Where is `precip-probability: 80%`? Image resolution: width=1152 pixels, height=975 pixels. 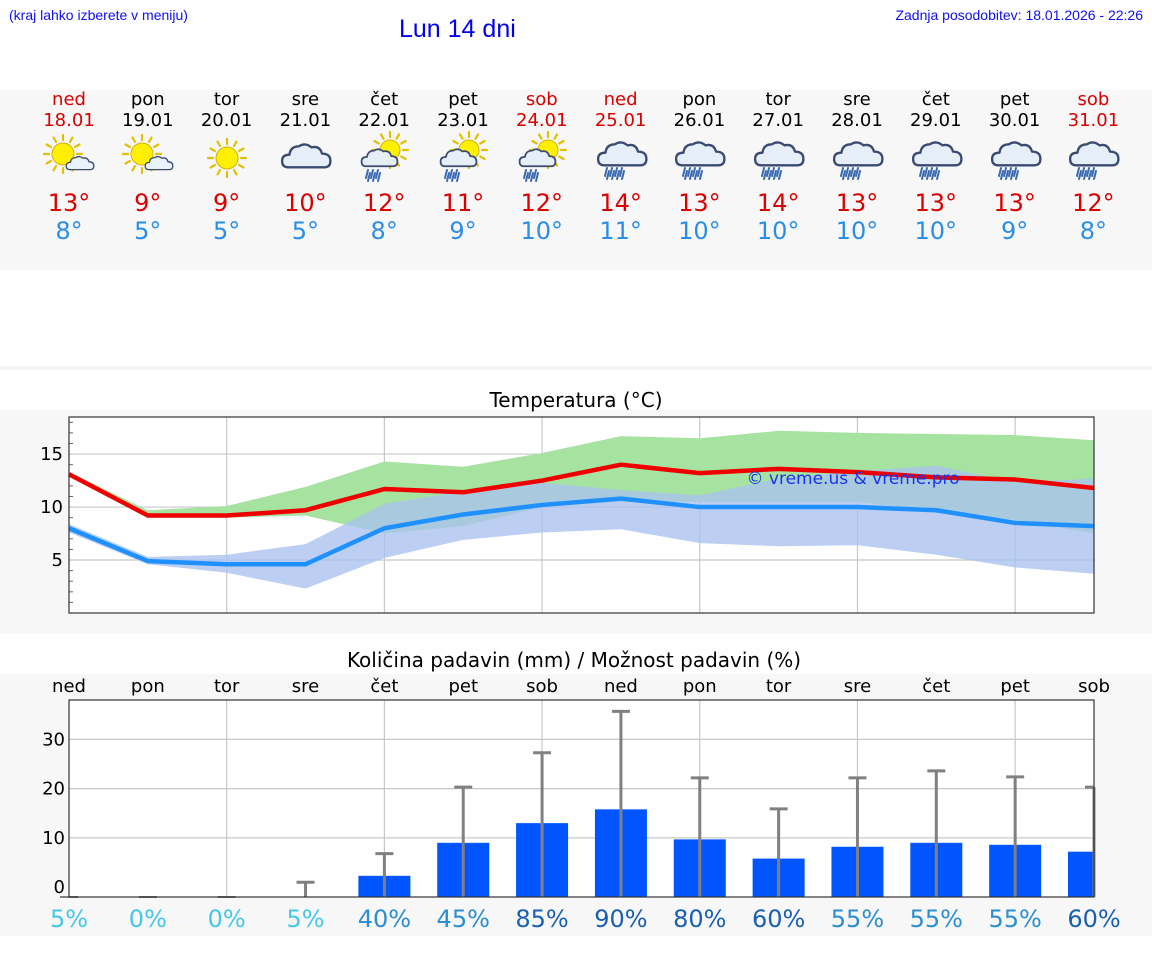
precip-probability: 80% is located at coordinates (699, 919).